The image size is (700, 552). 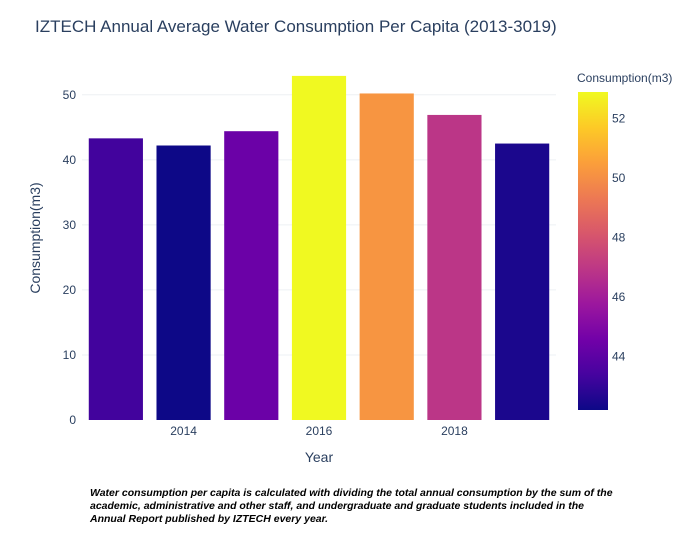 I want to click on colorbar-tick-label: 46, so click(x=619, y=297).